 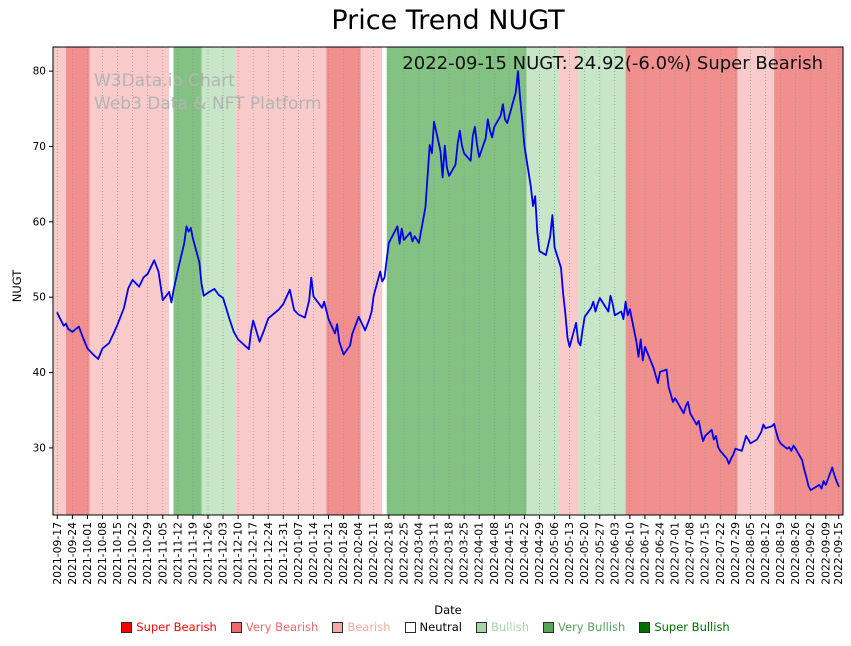 I want to click on y-axis-ticks: 30 40 50 60 70 80, so click(x=43, y=260).